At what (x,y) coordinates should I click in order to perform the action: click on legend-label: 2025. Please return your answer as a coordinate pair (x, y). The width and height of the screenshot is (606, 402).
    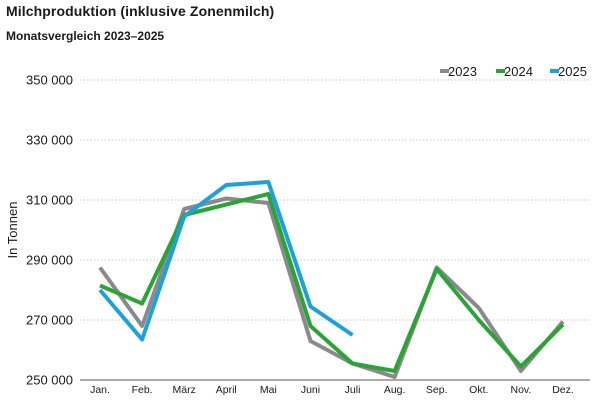
    Looking at the image, I should click on (572, 71).